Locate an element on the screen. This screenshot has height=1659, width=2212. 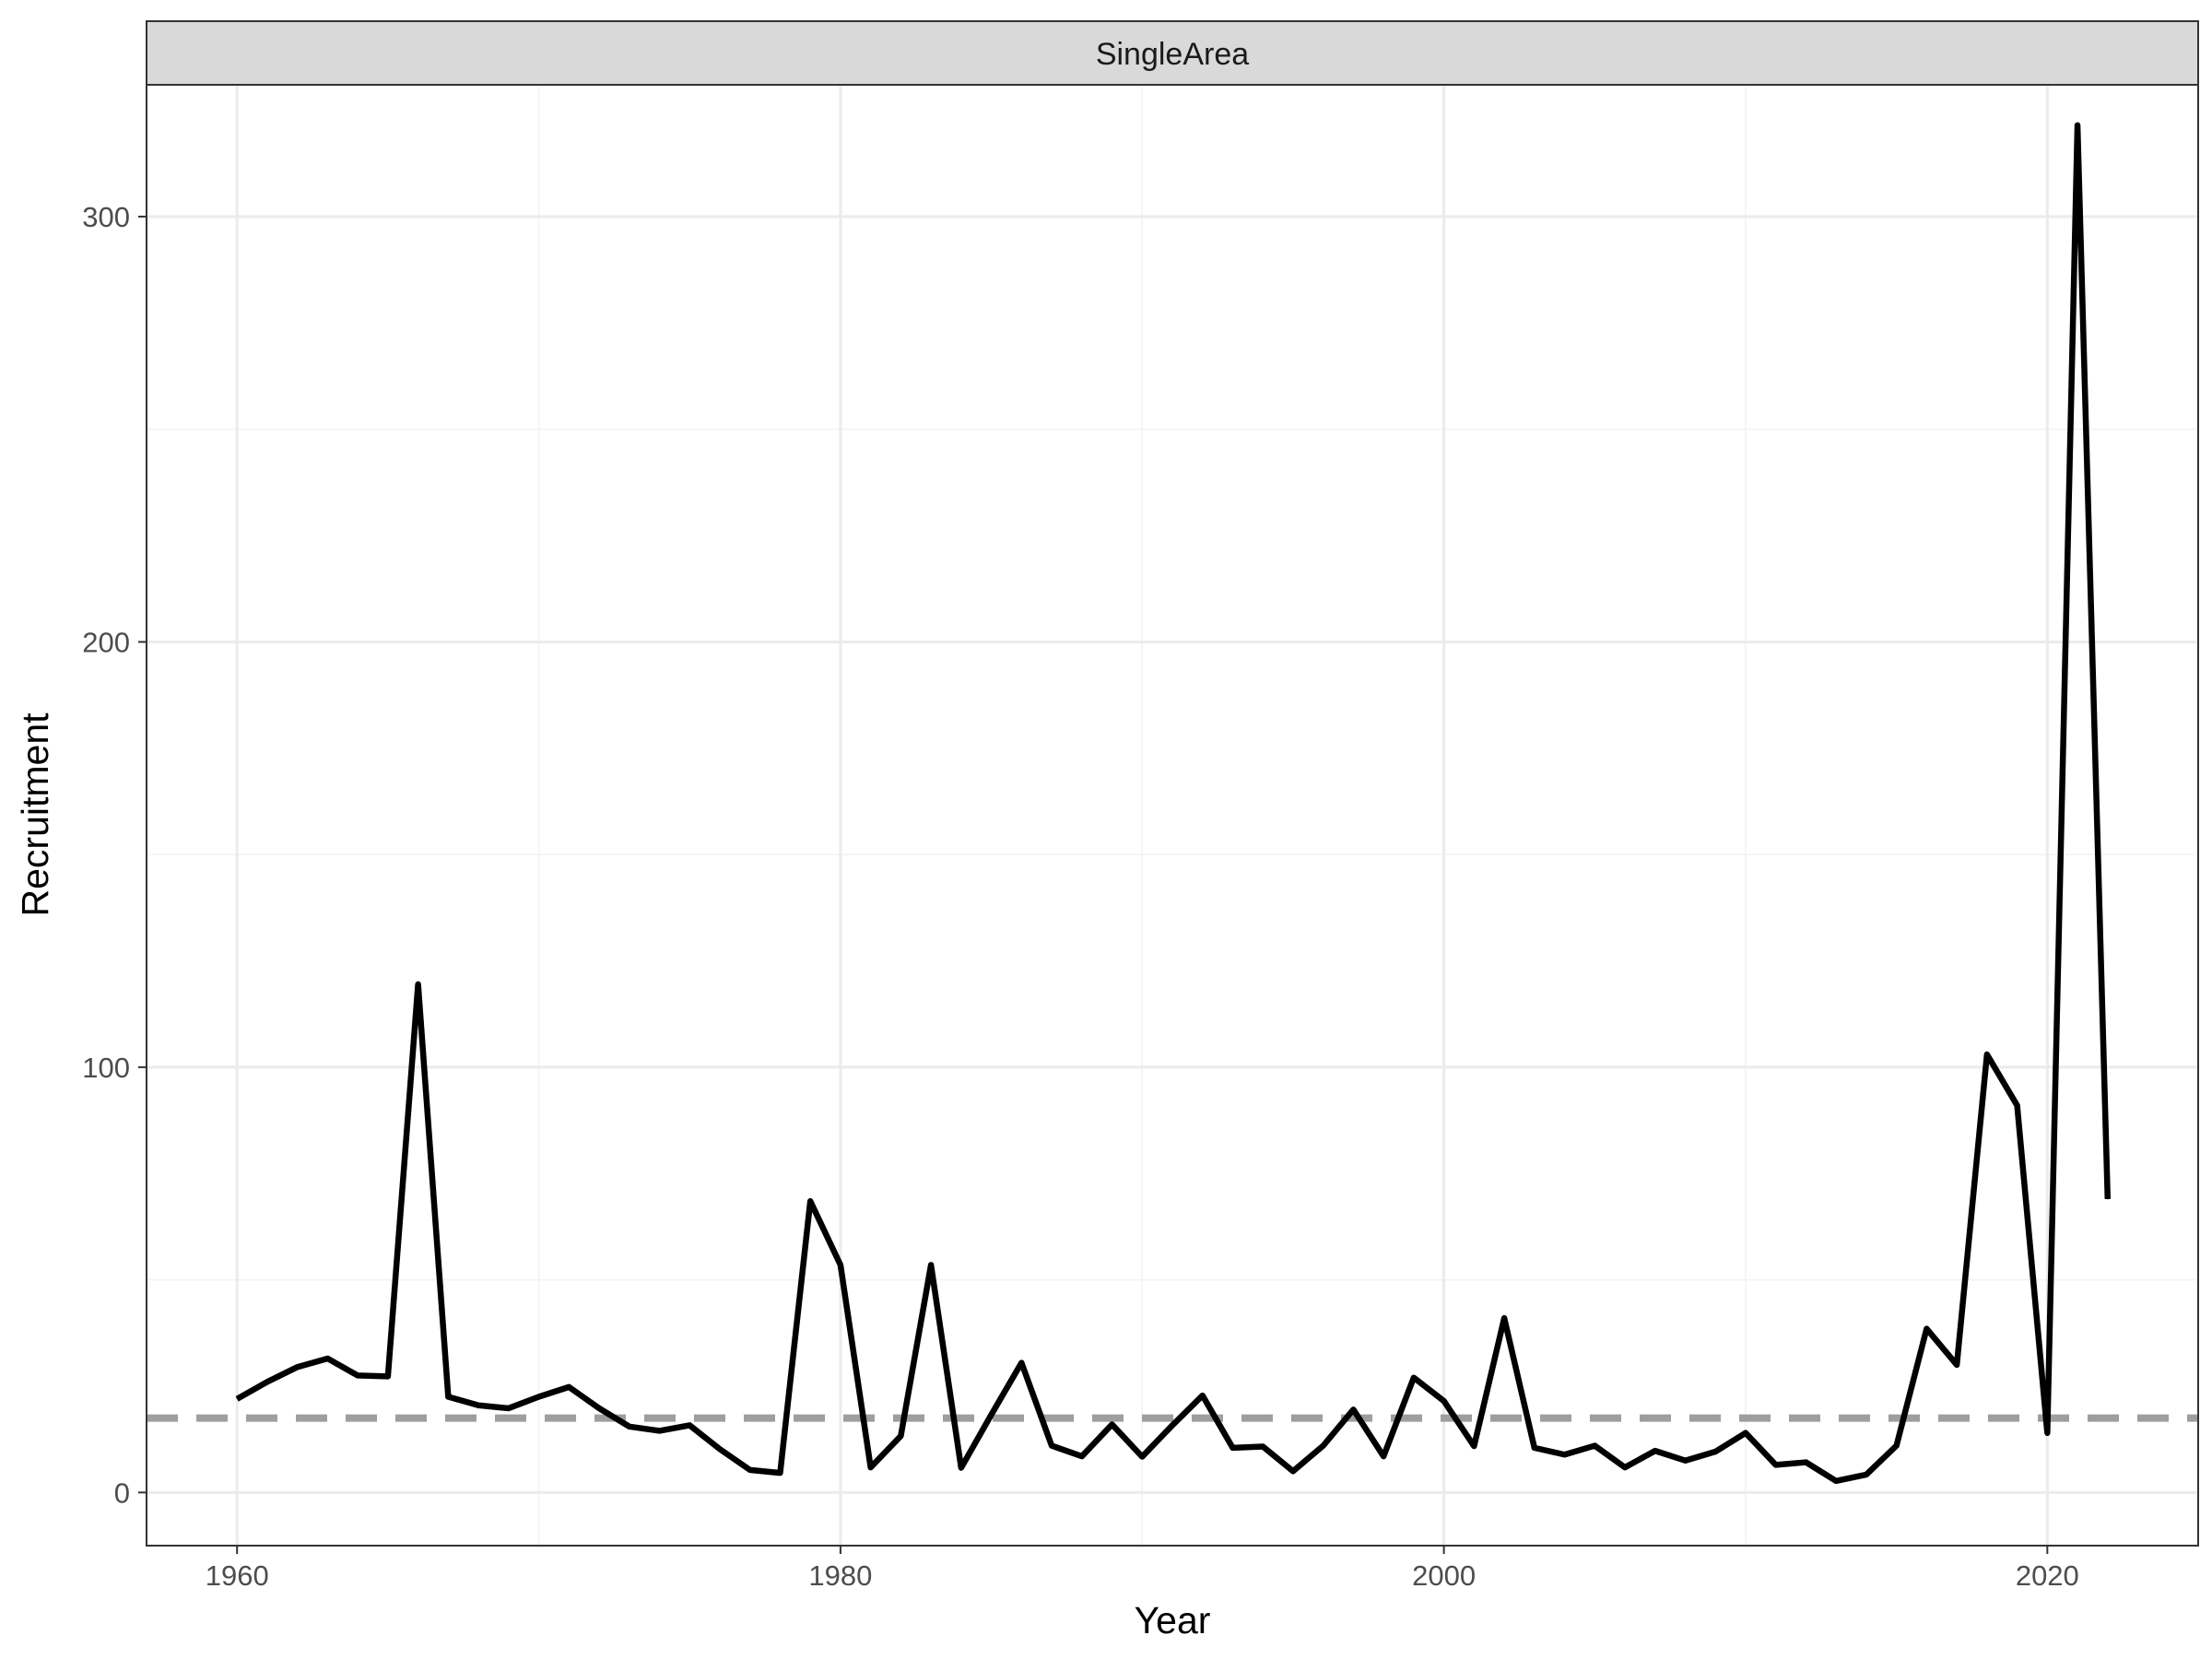
x-axis-title: Year is located at coordinates (1173, 1620).